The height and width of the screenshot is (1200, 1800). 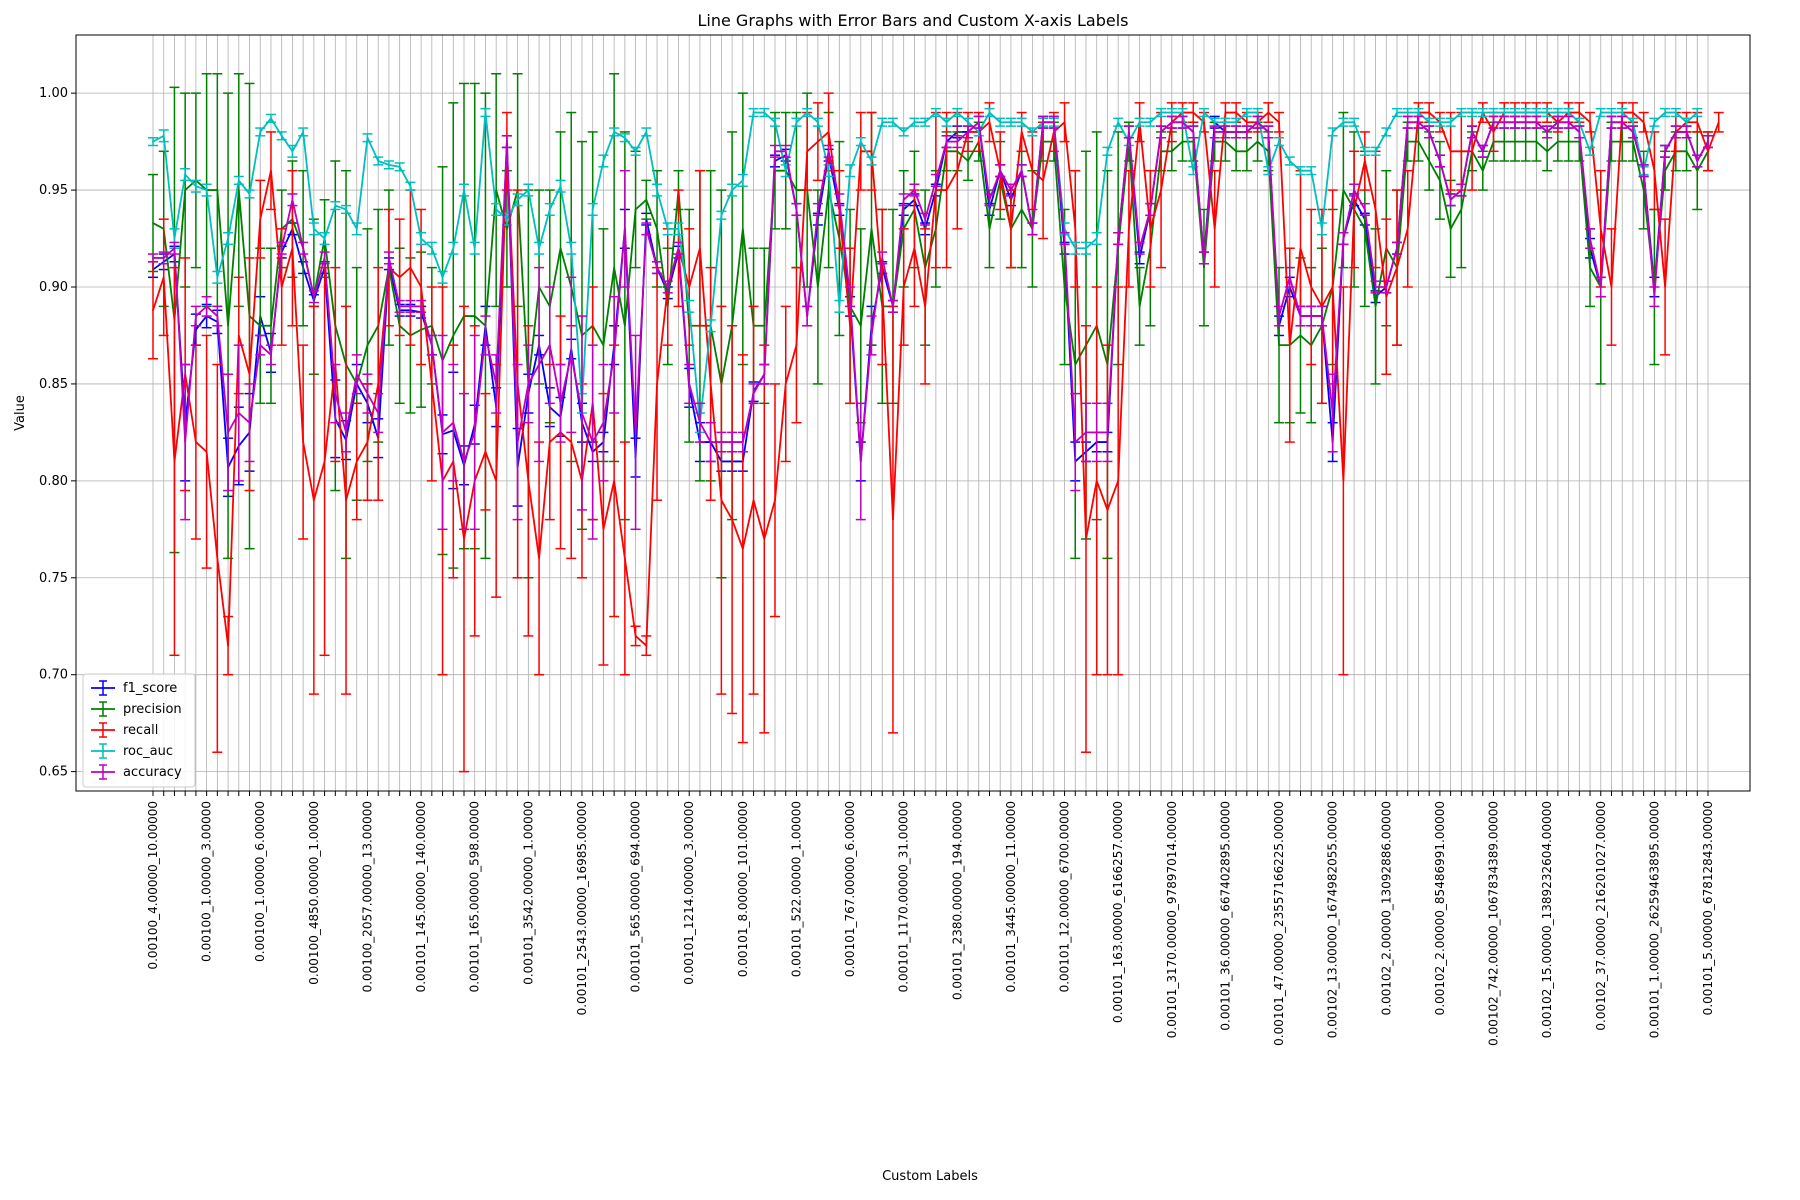 I want to click on x-tick-label: 0.00102_13.00000_1674982055.00000, so click(x=1333, y=919).